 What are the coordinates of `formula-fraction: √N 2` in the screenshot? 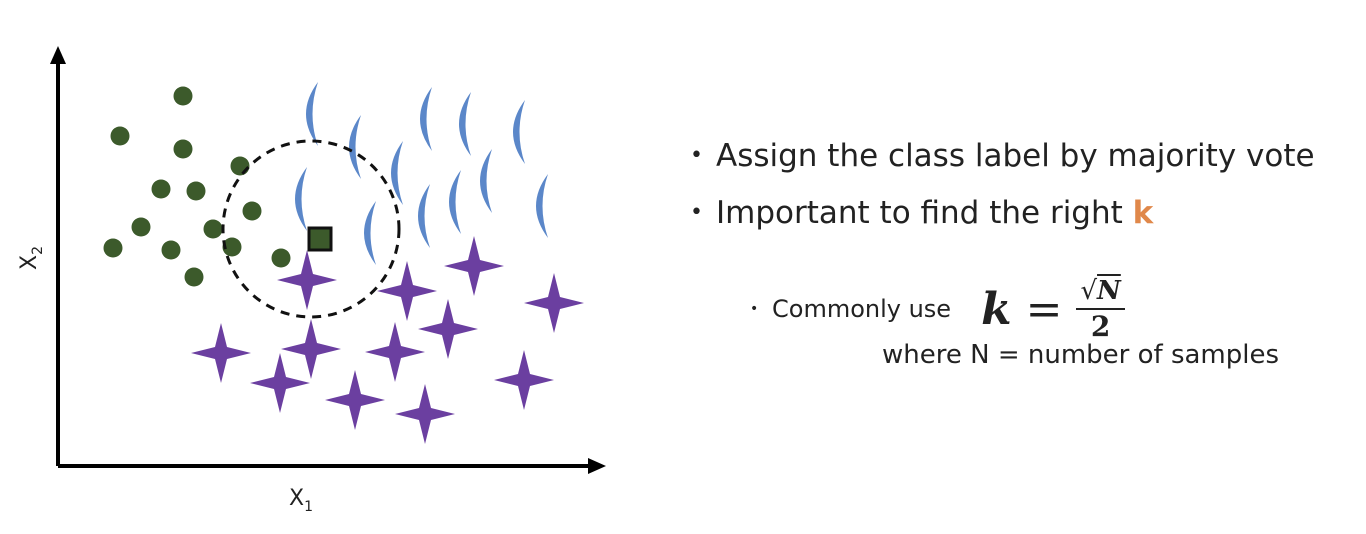 It's located at (1100, 309).